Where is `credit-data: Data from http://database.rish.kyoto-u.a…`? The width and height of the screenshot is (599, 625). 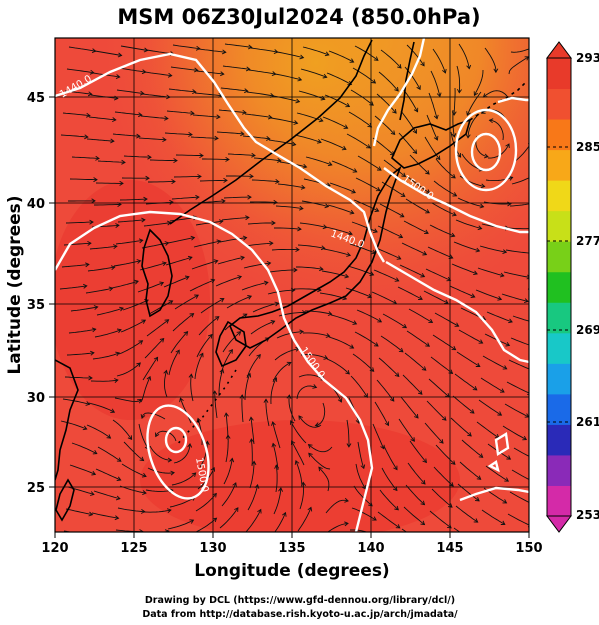
credit-data: Data from http://database.rish.kyoto-u.a… is located at coordinates (300, 614).